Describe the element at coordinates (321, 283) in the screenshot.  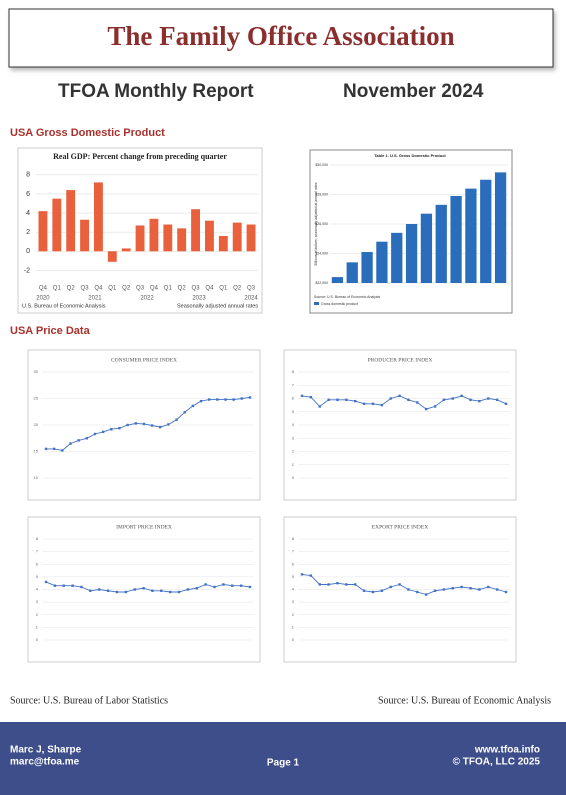
I see `y-tick-label: $22,000` at that location.